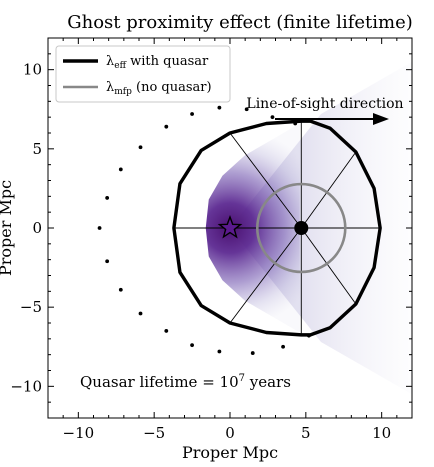  Describe the element at coordinates (26, 386) in the screenshot. I see `y-tick-label: −10` at that location.